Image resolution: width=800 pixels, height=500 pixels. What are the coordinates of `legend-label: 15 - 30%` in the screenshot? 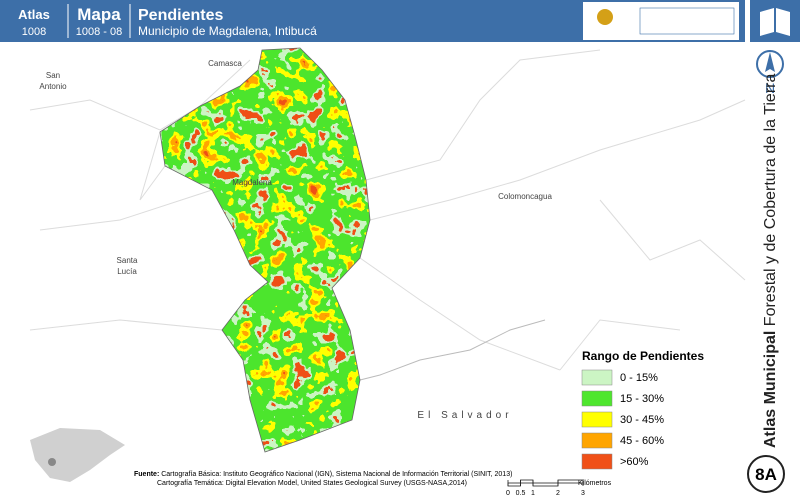 It's located at (642, 399).